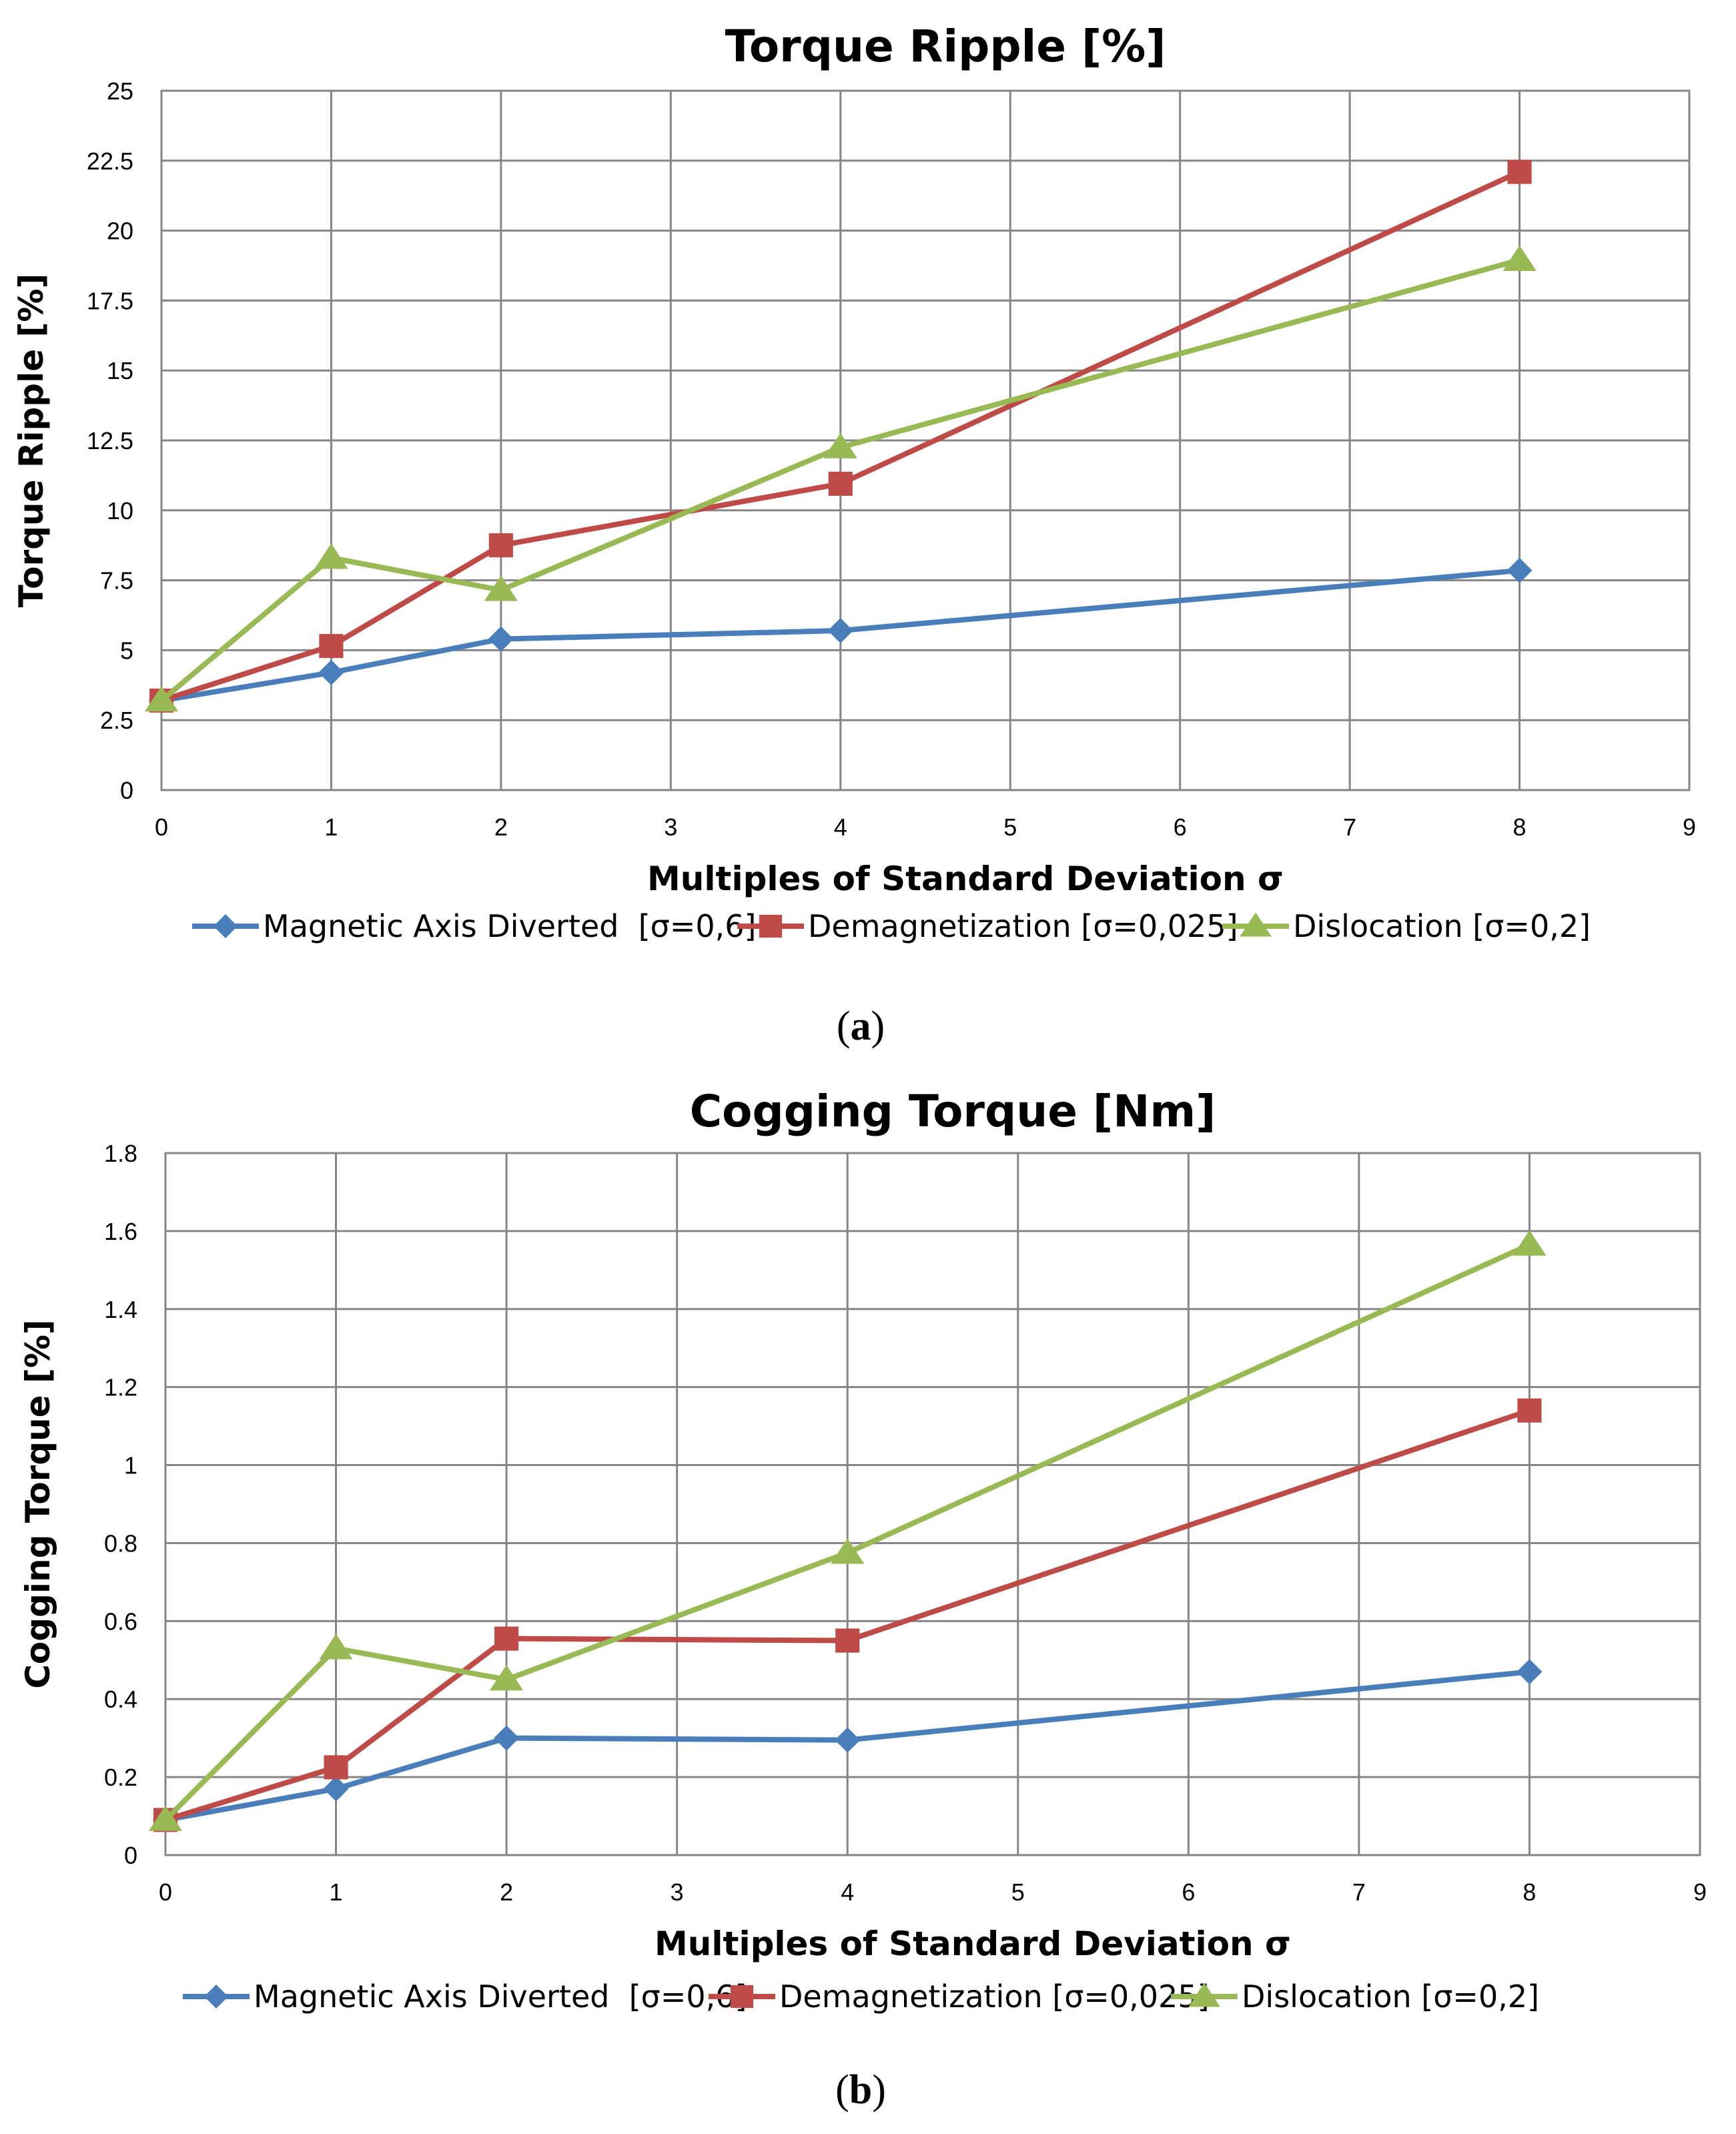 Image resolution: width=1736 pixels, height=2134 pixels. What do you see at coordinates (945, 46) in the screenshot?
I see `chart-title: Torque Ripple [%]` at bounding box center [945, 46].